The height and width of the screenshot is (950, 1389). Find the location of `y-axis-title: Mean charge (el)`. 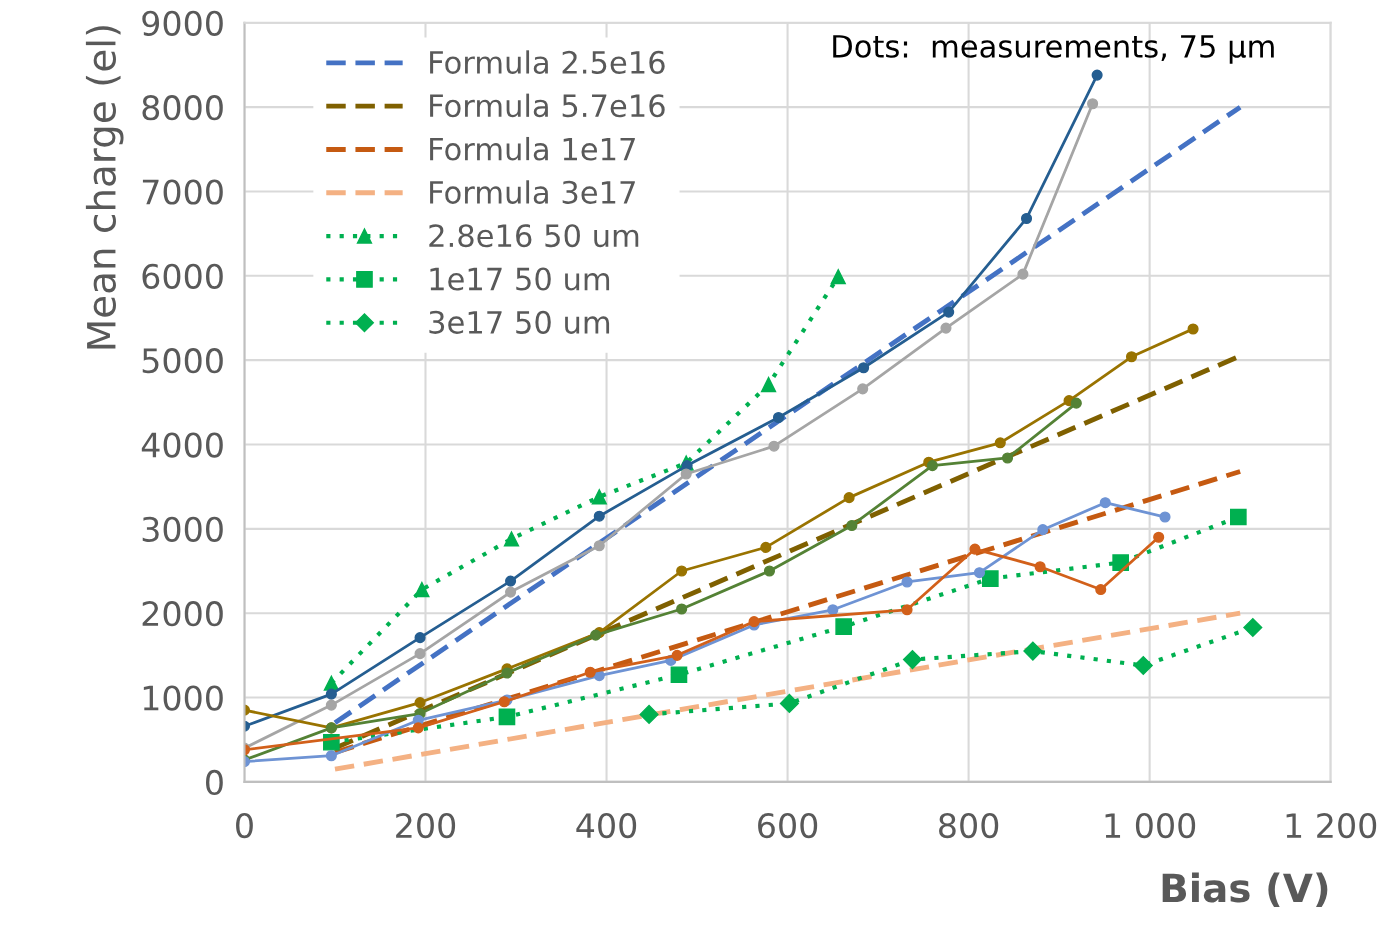

y-axis-title: Mean charge (el) is located at coordinates (104, 187).